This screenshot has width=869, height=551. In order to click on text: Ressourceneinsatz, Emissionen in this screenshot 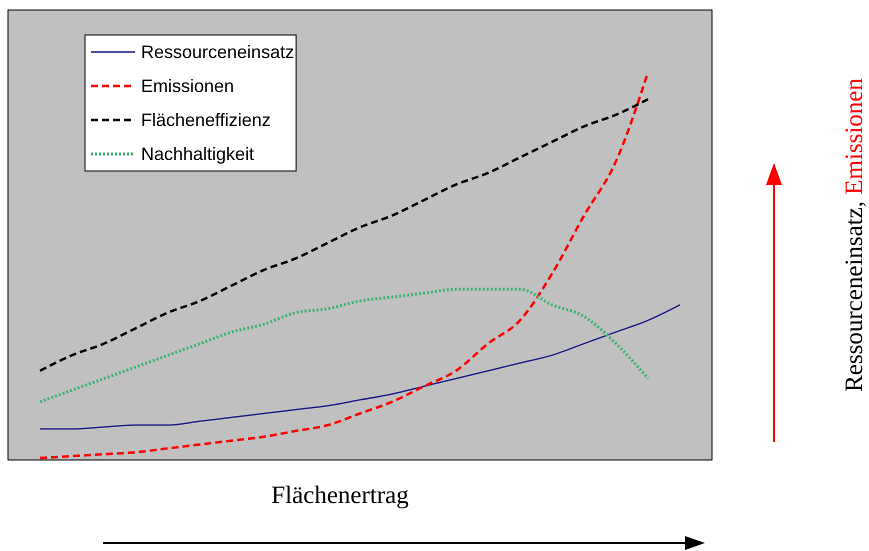, I will do `click(854, 235)`.